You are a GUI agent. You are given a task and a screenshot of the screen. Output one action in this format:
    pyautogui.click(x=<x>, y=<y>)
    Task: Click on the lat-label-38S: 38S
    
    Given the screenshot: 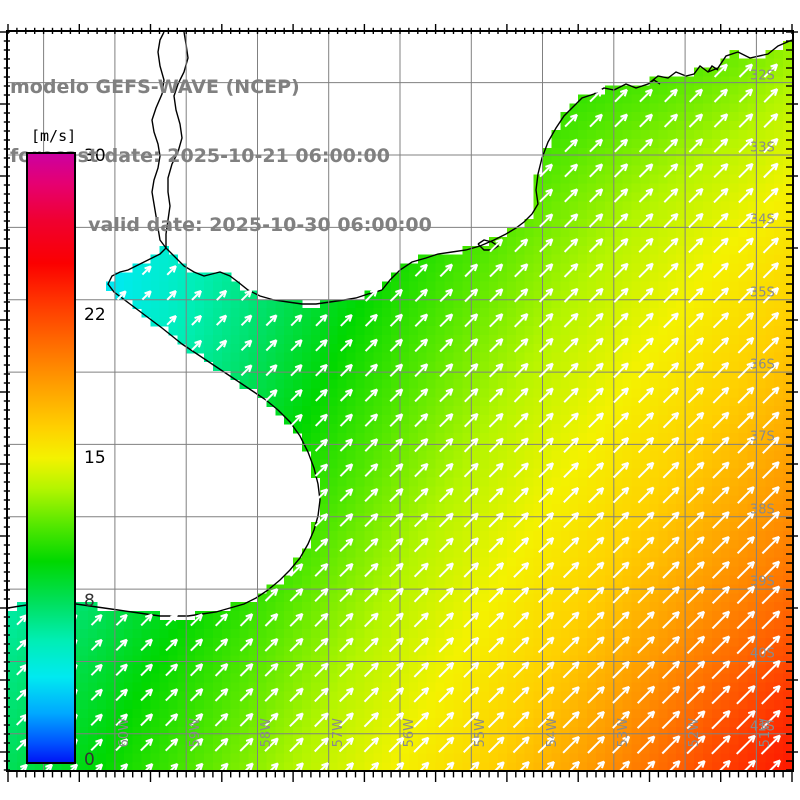 What is the action you would take?
    pyautogui.click(x=762, y=510)
    